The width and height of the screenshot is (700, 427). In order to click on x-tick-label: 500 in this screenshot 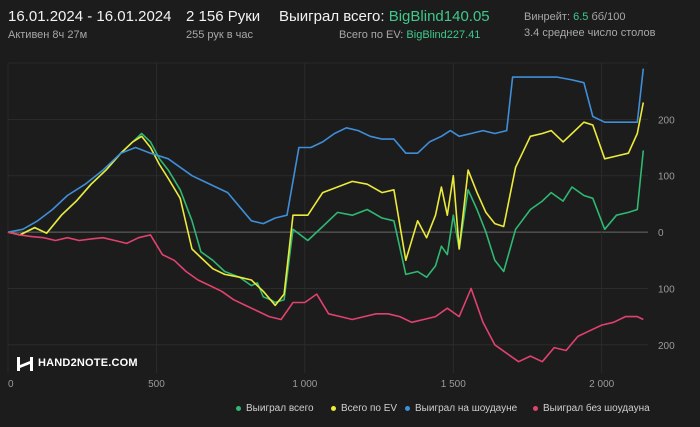, I will do `click(156, 384)`.